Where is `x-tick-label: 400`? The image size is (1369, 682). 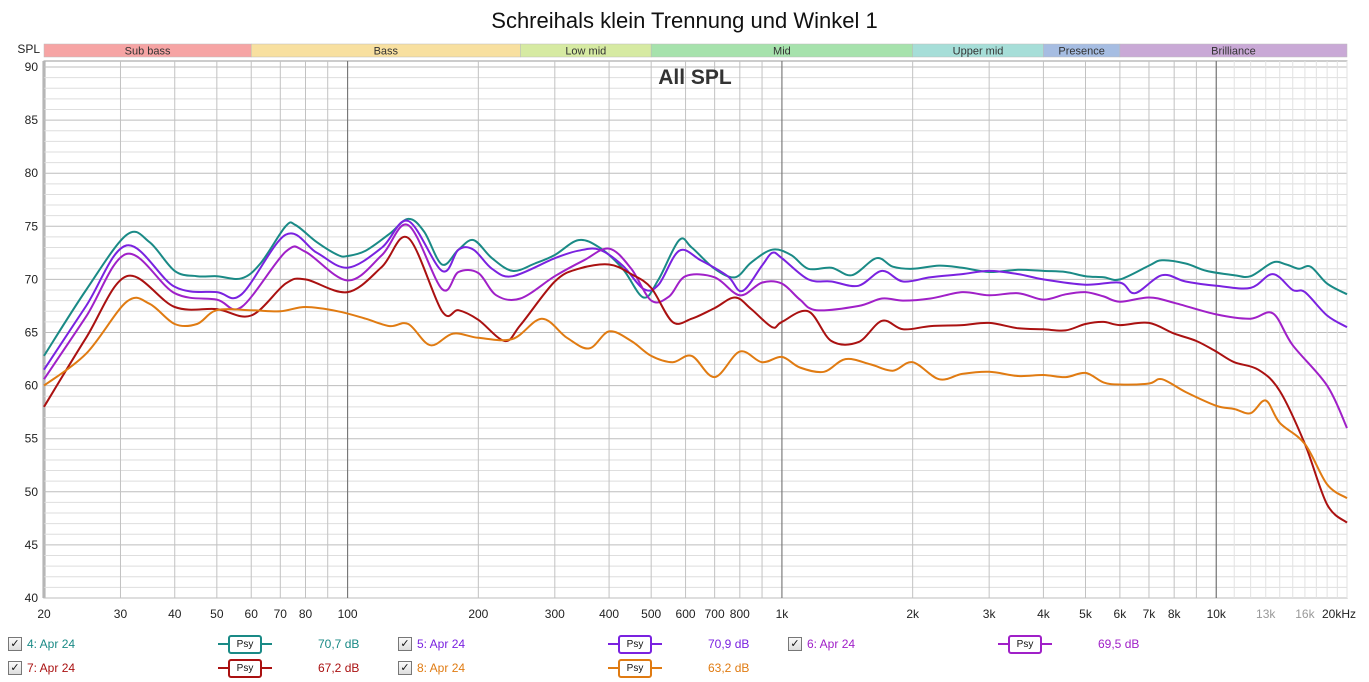 x-tick-label: 400 is located at coordinates (609, 614).